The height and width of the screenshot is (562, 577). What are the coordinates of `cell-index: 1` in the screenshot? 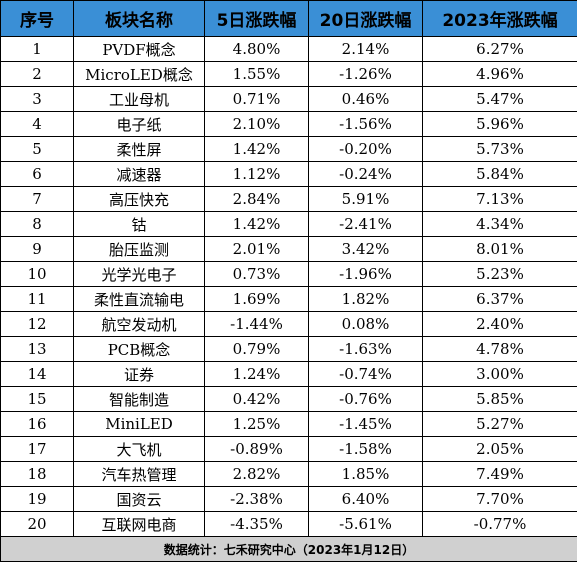 It's located at (37, 49).